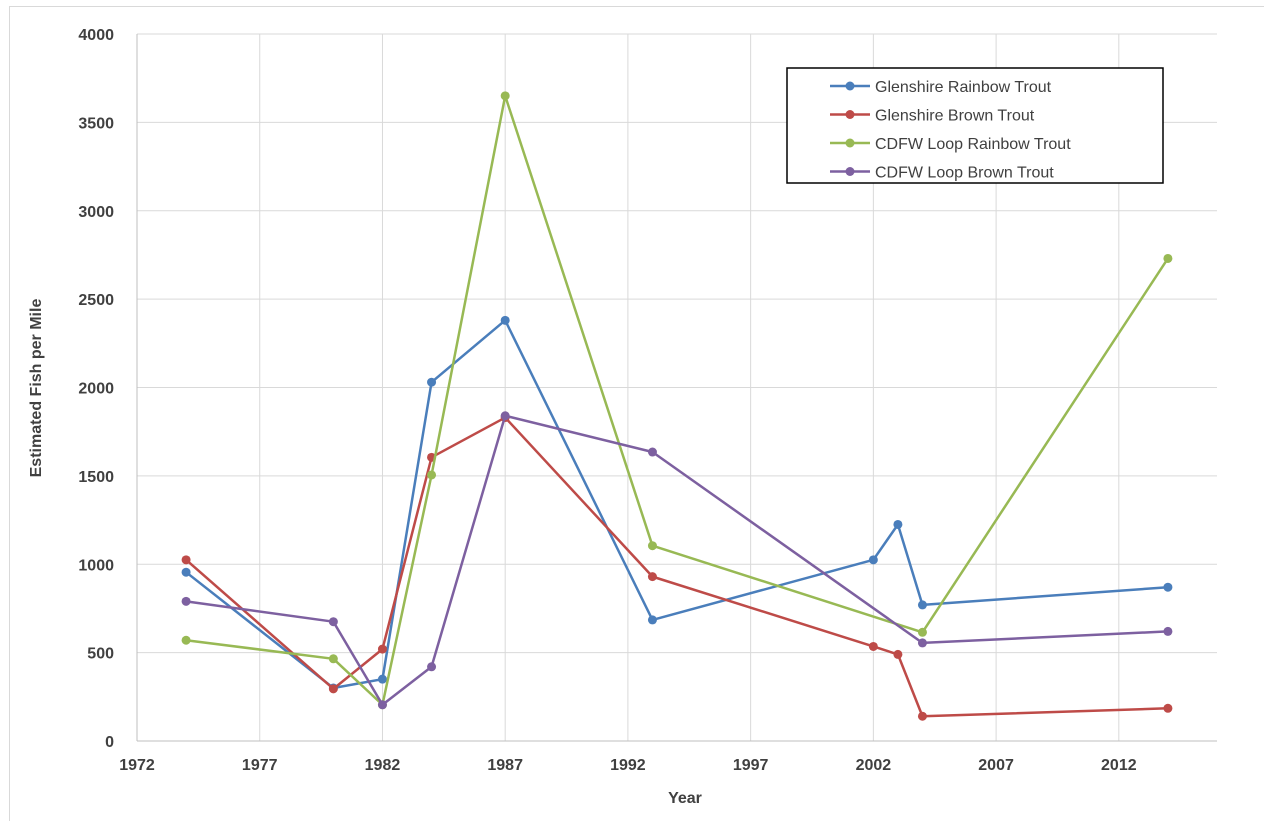  What do you see at coordinates (963, 87) in the screenshot?
I see `legend-label: Glenshire Rainbow Trout` at bounding box center [963, 87].